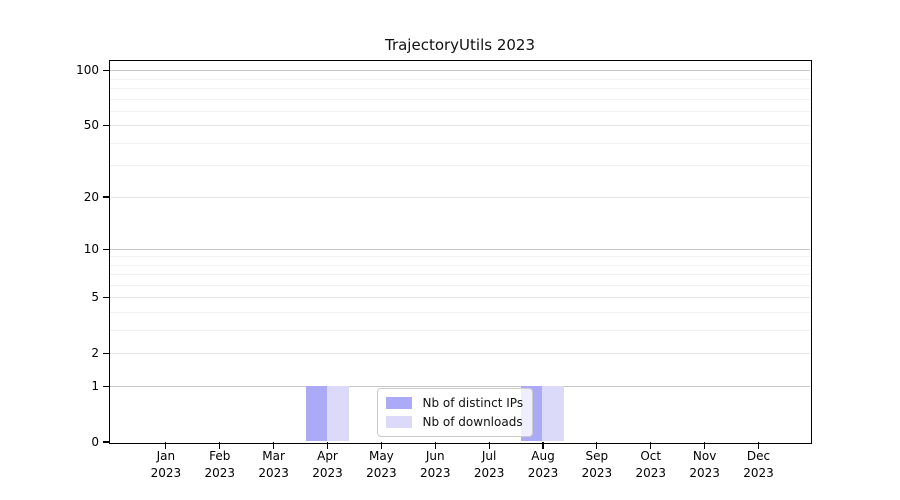 This screenshot has height=500, width=900. I want to click on y-tick-label: 50, so click(91, 125).